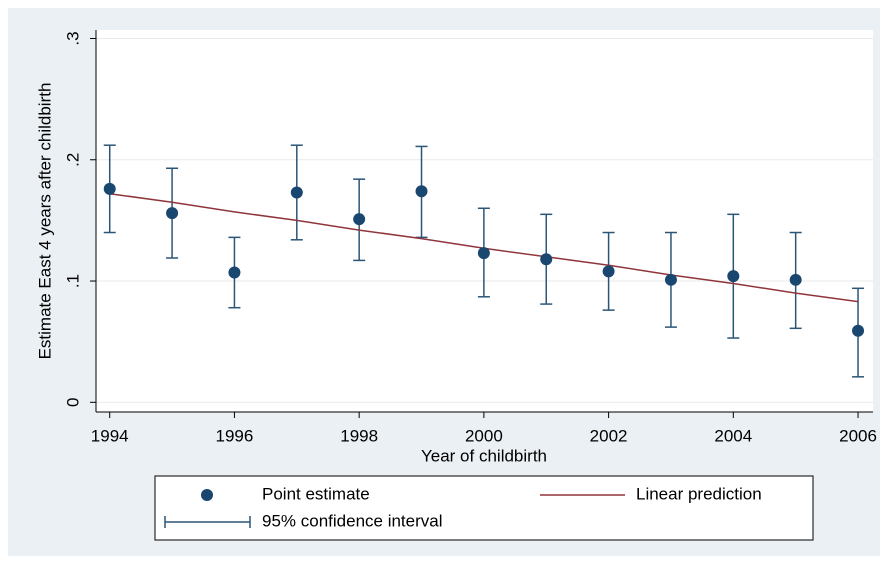  What do you see at coordinates (699, 493) in the screenshot?
I see `legend-label: Linear prediction` at bounding box center [699, 493].